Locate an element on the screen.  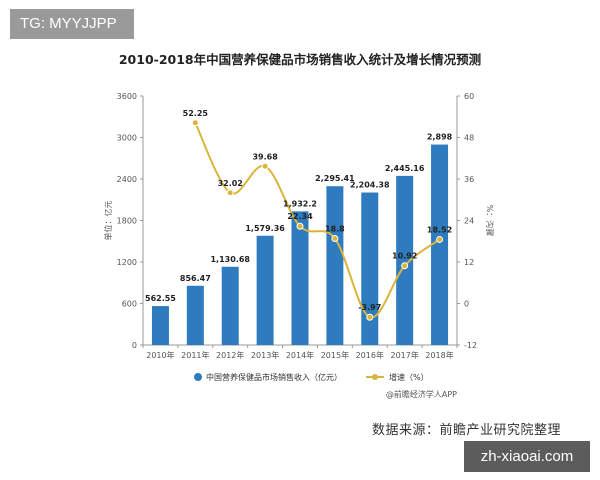
legend-bar-swatch is located at coordinates (198, 377).